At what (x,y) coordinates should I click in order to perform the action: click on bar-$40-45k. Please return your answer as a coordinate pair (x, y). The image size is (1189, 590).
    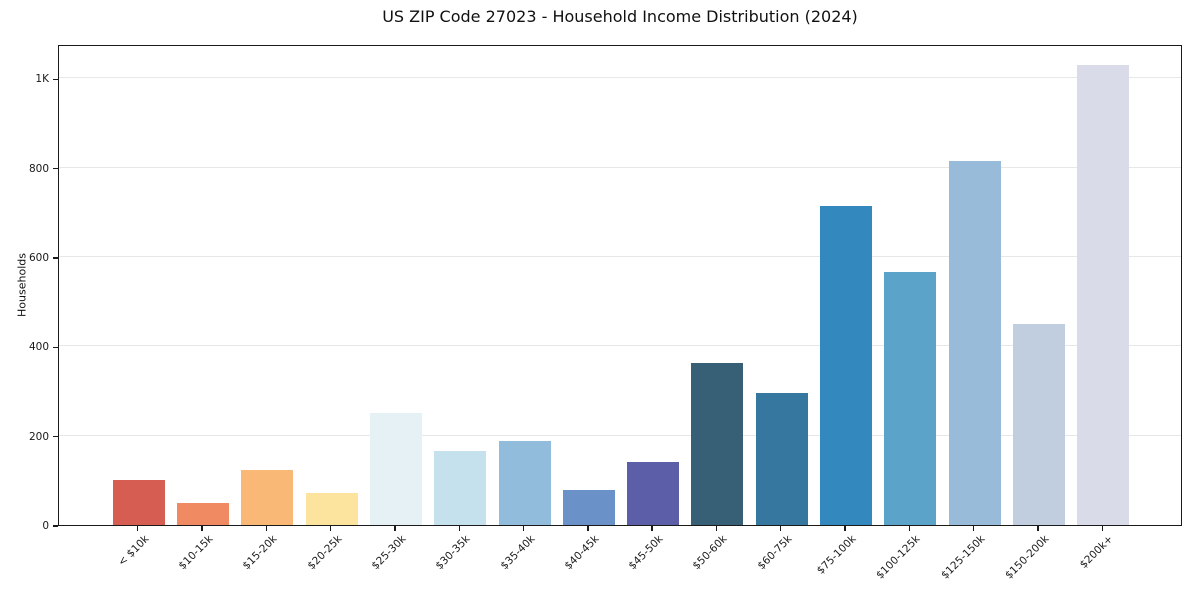
    Looking at the image, I should click on (588, 507).